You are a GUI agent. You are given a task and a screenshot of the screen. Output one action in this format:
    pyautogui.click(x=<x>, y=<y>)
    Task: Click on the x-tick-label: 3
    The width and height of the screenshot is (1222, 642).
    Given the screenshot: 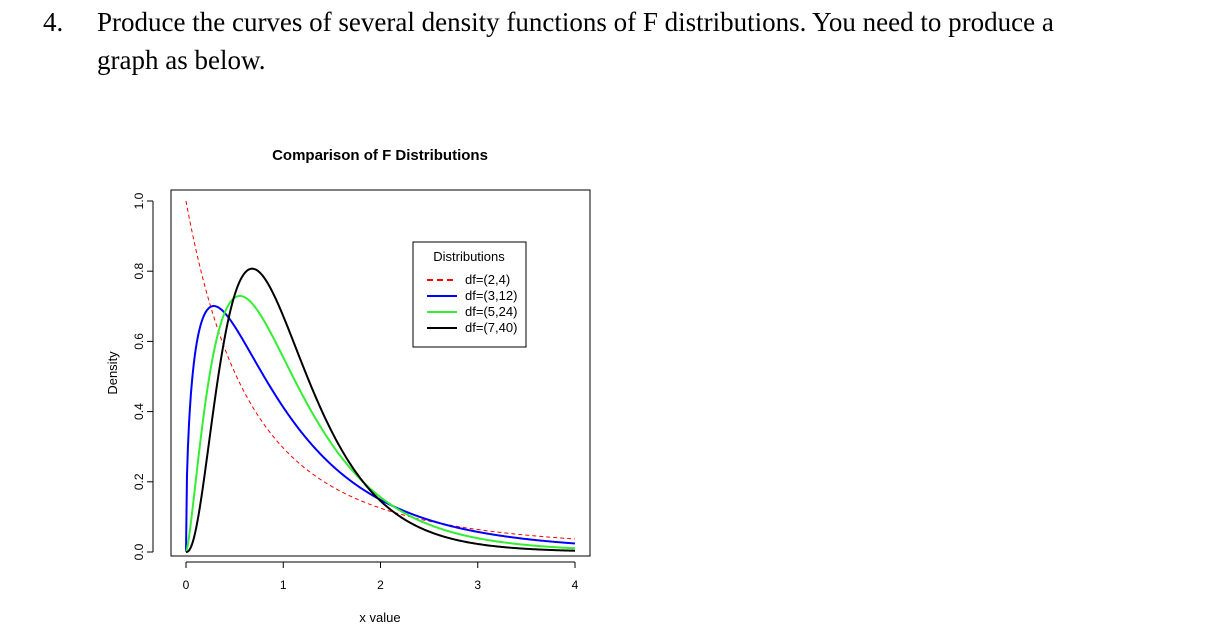 What is the action you would take?
    pyautogui.click(x=477, y=585)
    